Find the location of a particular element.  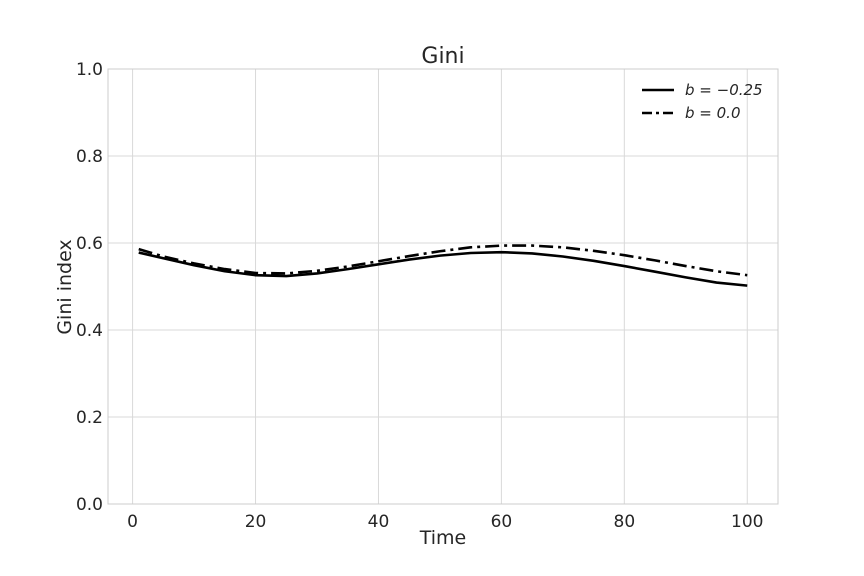

y-tick-label: 0.2 is located at coordinates (89, 418).